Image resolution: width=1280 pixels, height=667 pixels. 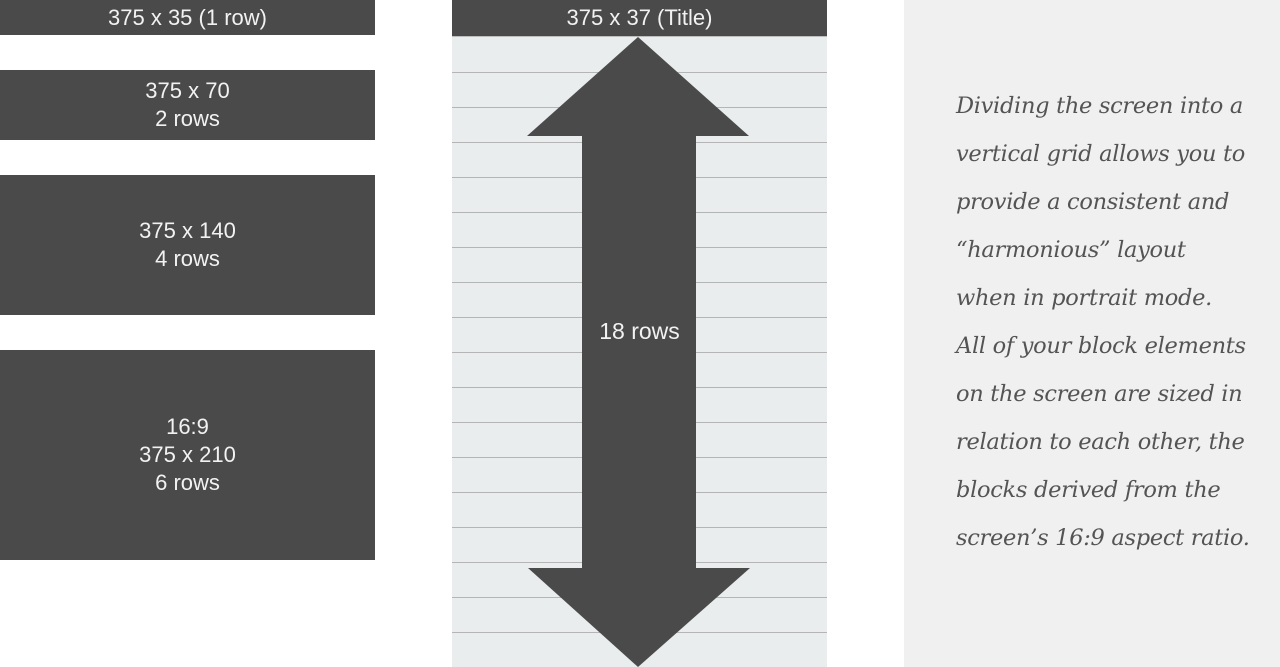 I want to click on caption-line: “harmonious” layout, so click(x=1071, y=250).